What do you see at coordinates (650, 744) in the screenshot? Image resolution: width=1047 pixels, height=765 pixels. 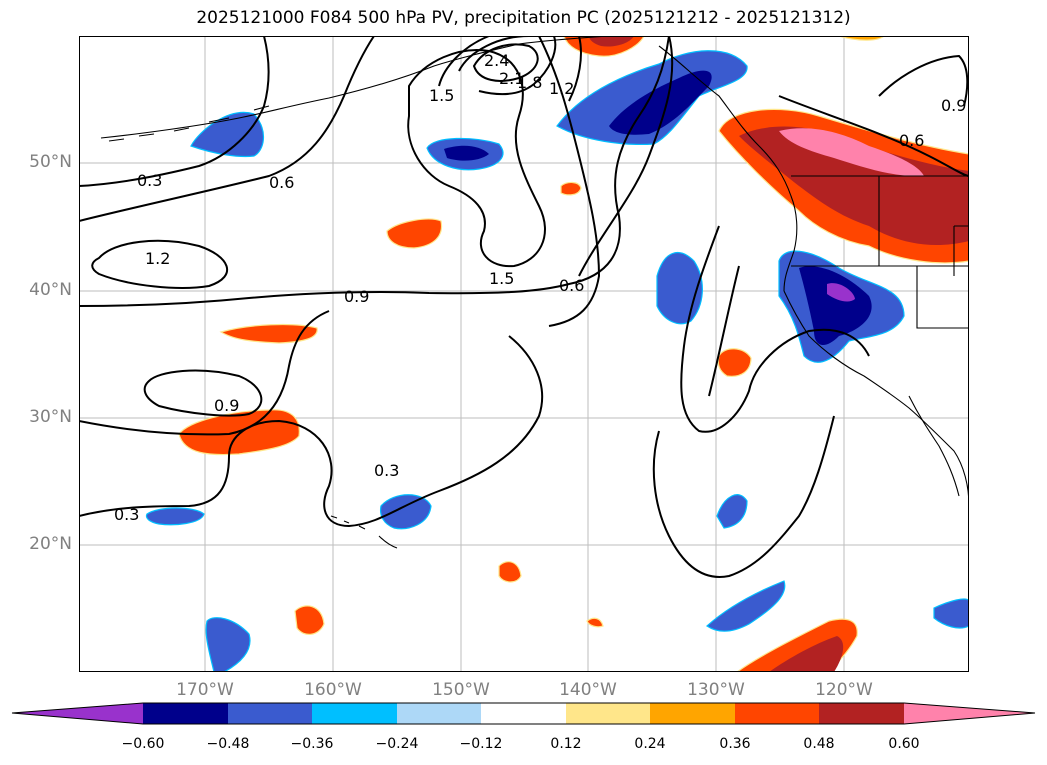 I see `colorbar-tick: 0.24` at bounding box center [650, 744].